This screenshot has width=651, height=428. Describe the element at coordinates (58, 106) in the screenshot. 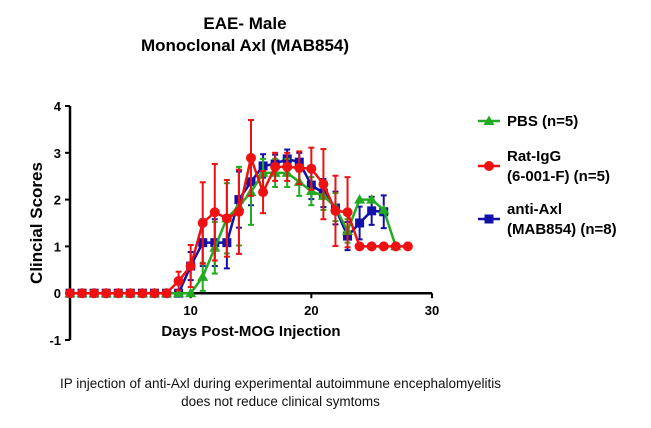

I see `y-tick-label: 4` at that location.